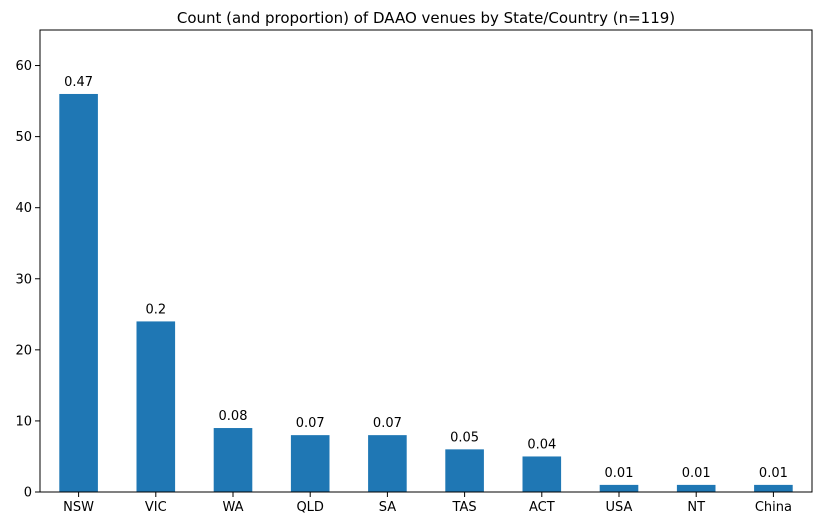  What do you see at coordinates (232, 507) in the screenshot?
I see `x-tick-label-wa: WA` at bounding box center [232, 507].